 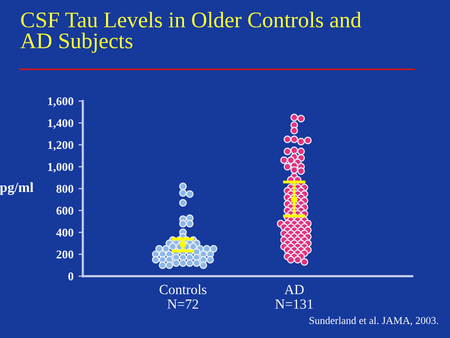 I want to click on y-tick-label: 1,600, so click(x=61, y=102).